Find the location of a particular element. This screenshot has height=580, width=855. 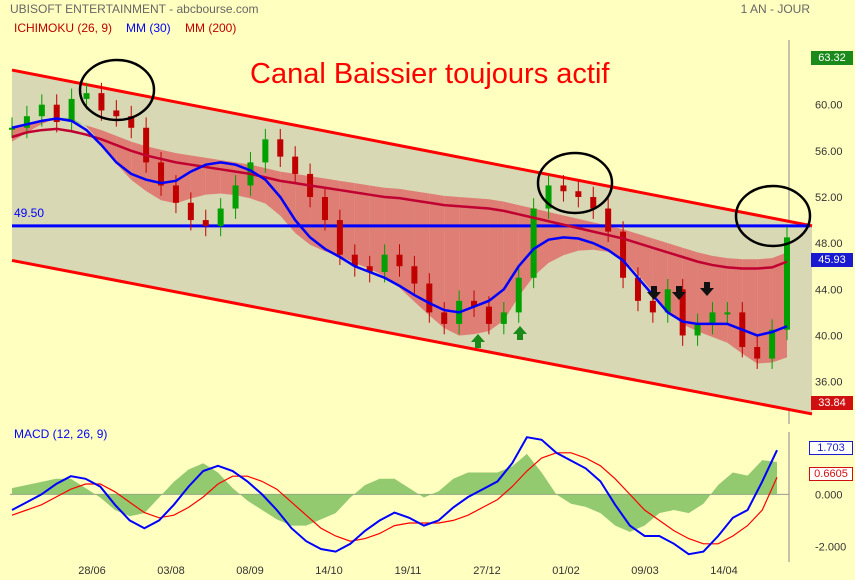

source-name: abcbourse.com is located at coordinates (217, 9).